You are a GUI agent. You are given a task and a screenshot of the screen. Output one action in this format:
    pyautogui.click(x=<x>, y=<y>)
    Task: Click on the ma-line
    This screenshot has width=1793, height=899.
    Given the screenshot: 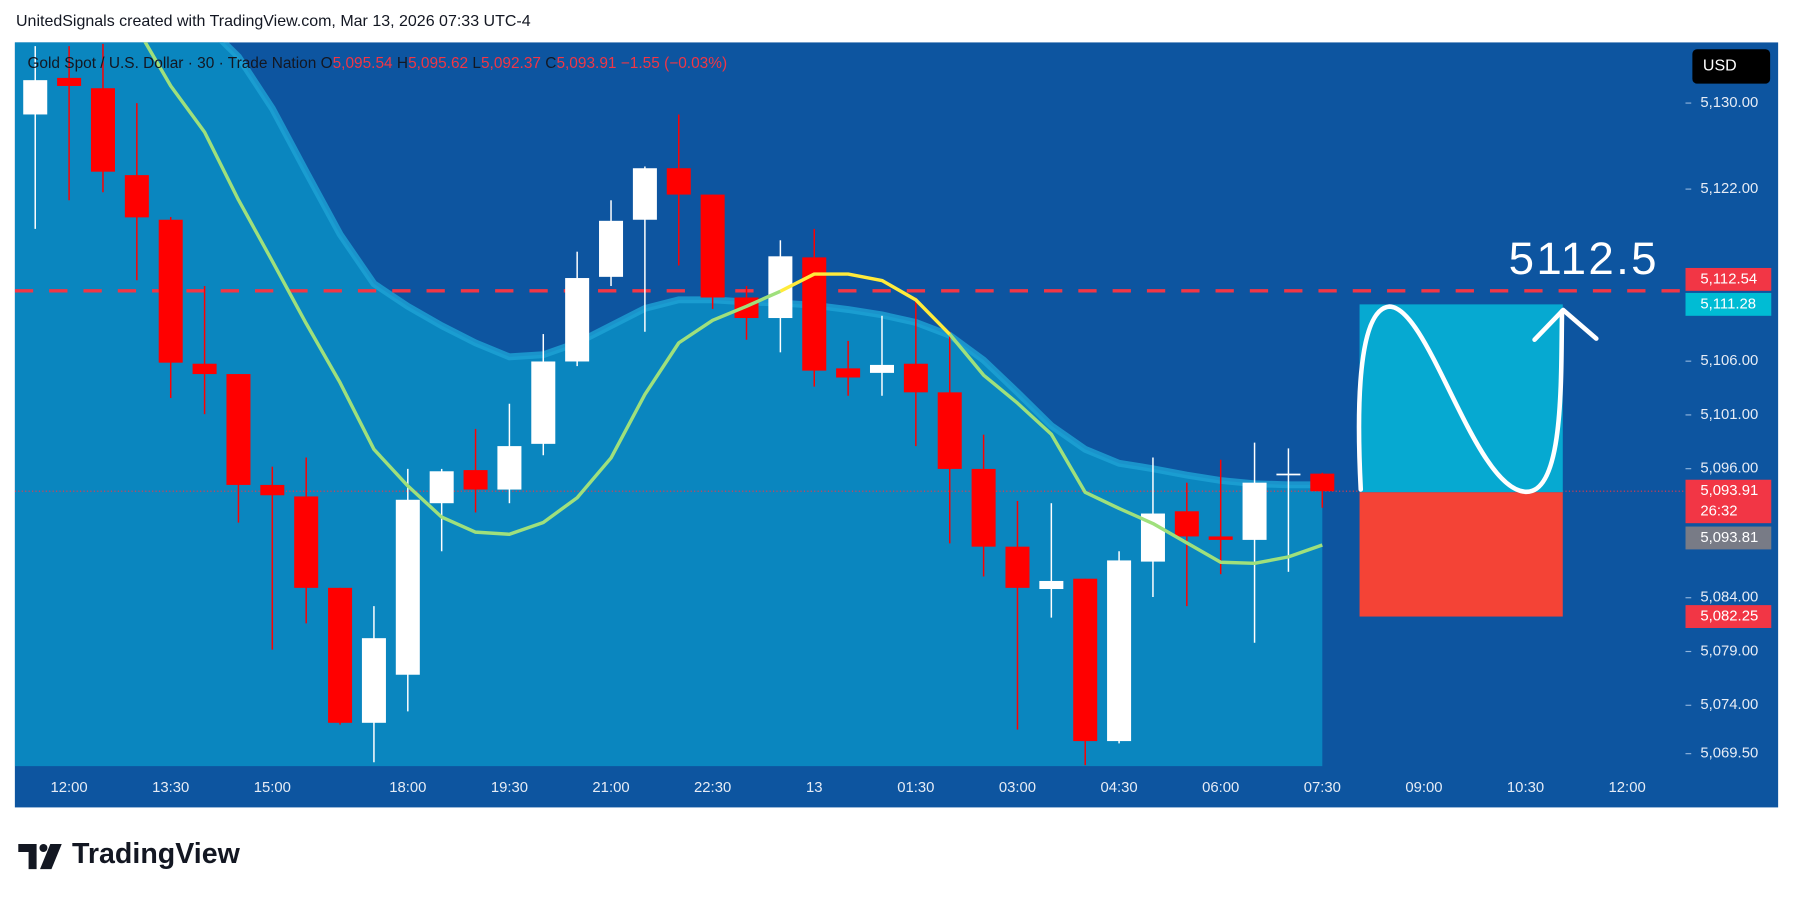 What is the action you would take?
    pyautogui.click(x=865, y=304)
    